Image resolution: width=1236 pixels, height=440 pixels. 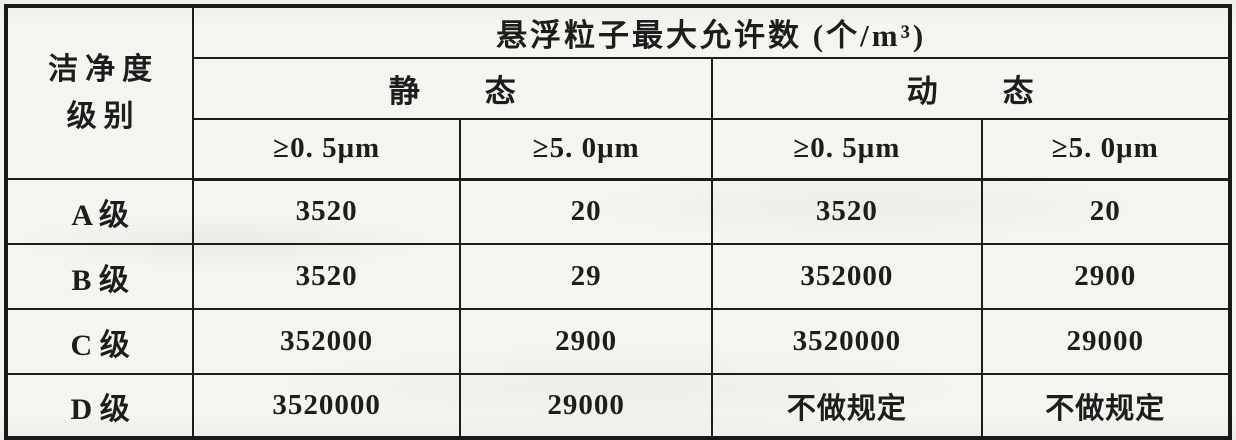 I want to click on table-header-row-groups: 静 态 动 态, so click(x=618, y=88).